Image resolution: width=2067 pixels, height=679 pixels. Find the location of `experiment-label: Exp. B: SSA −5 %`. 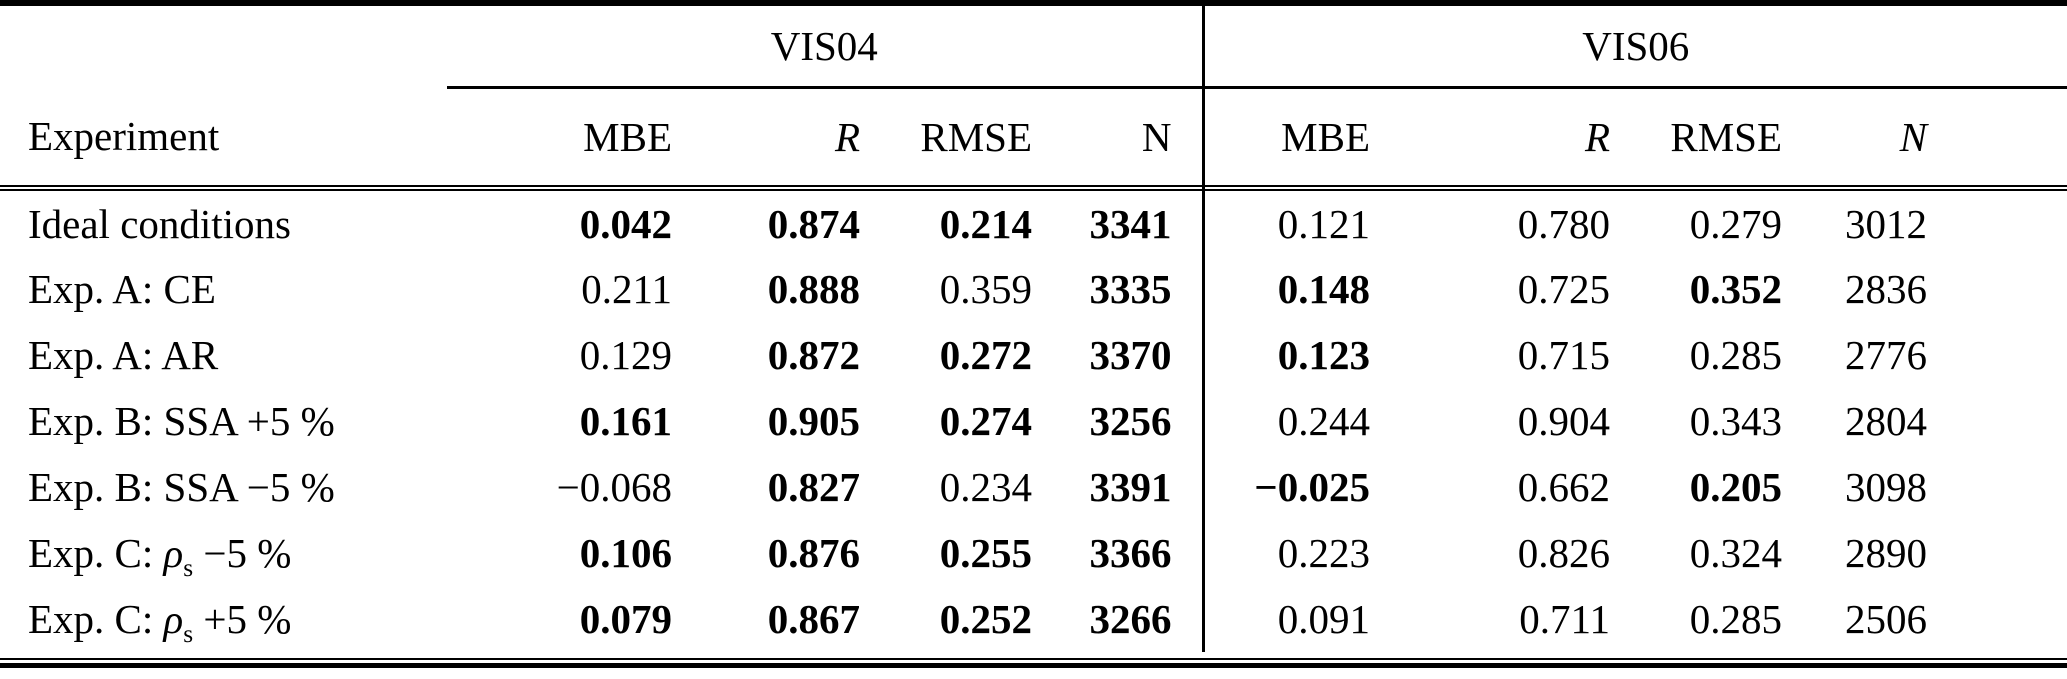

experiment-label: Exp. B: SSA −5 % is located at coordinates (223, 487).